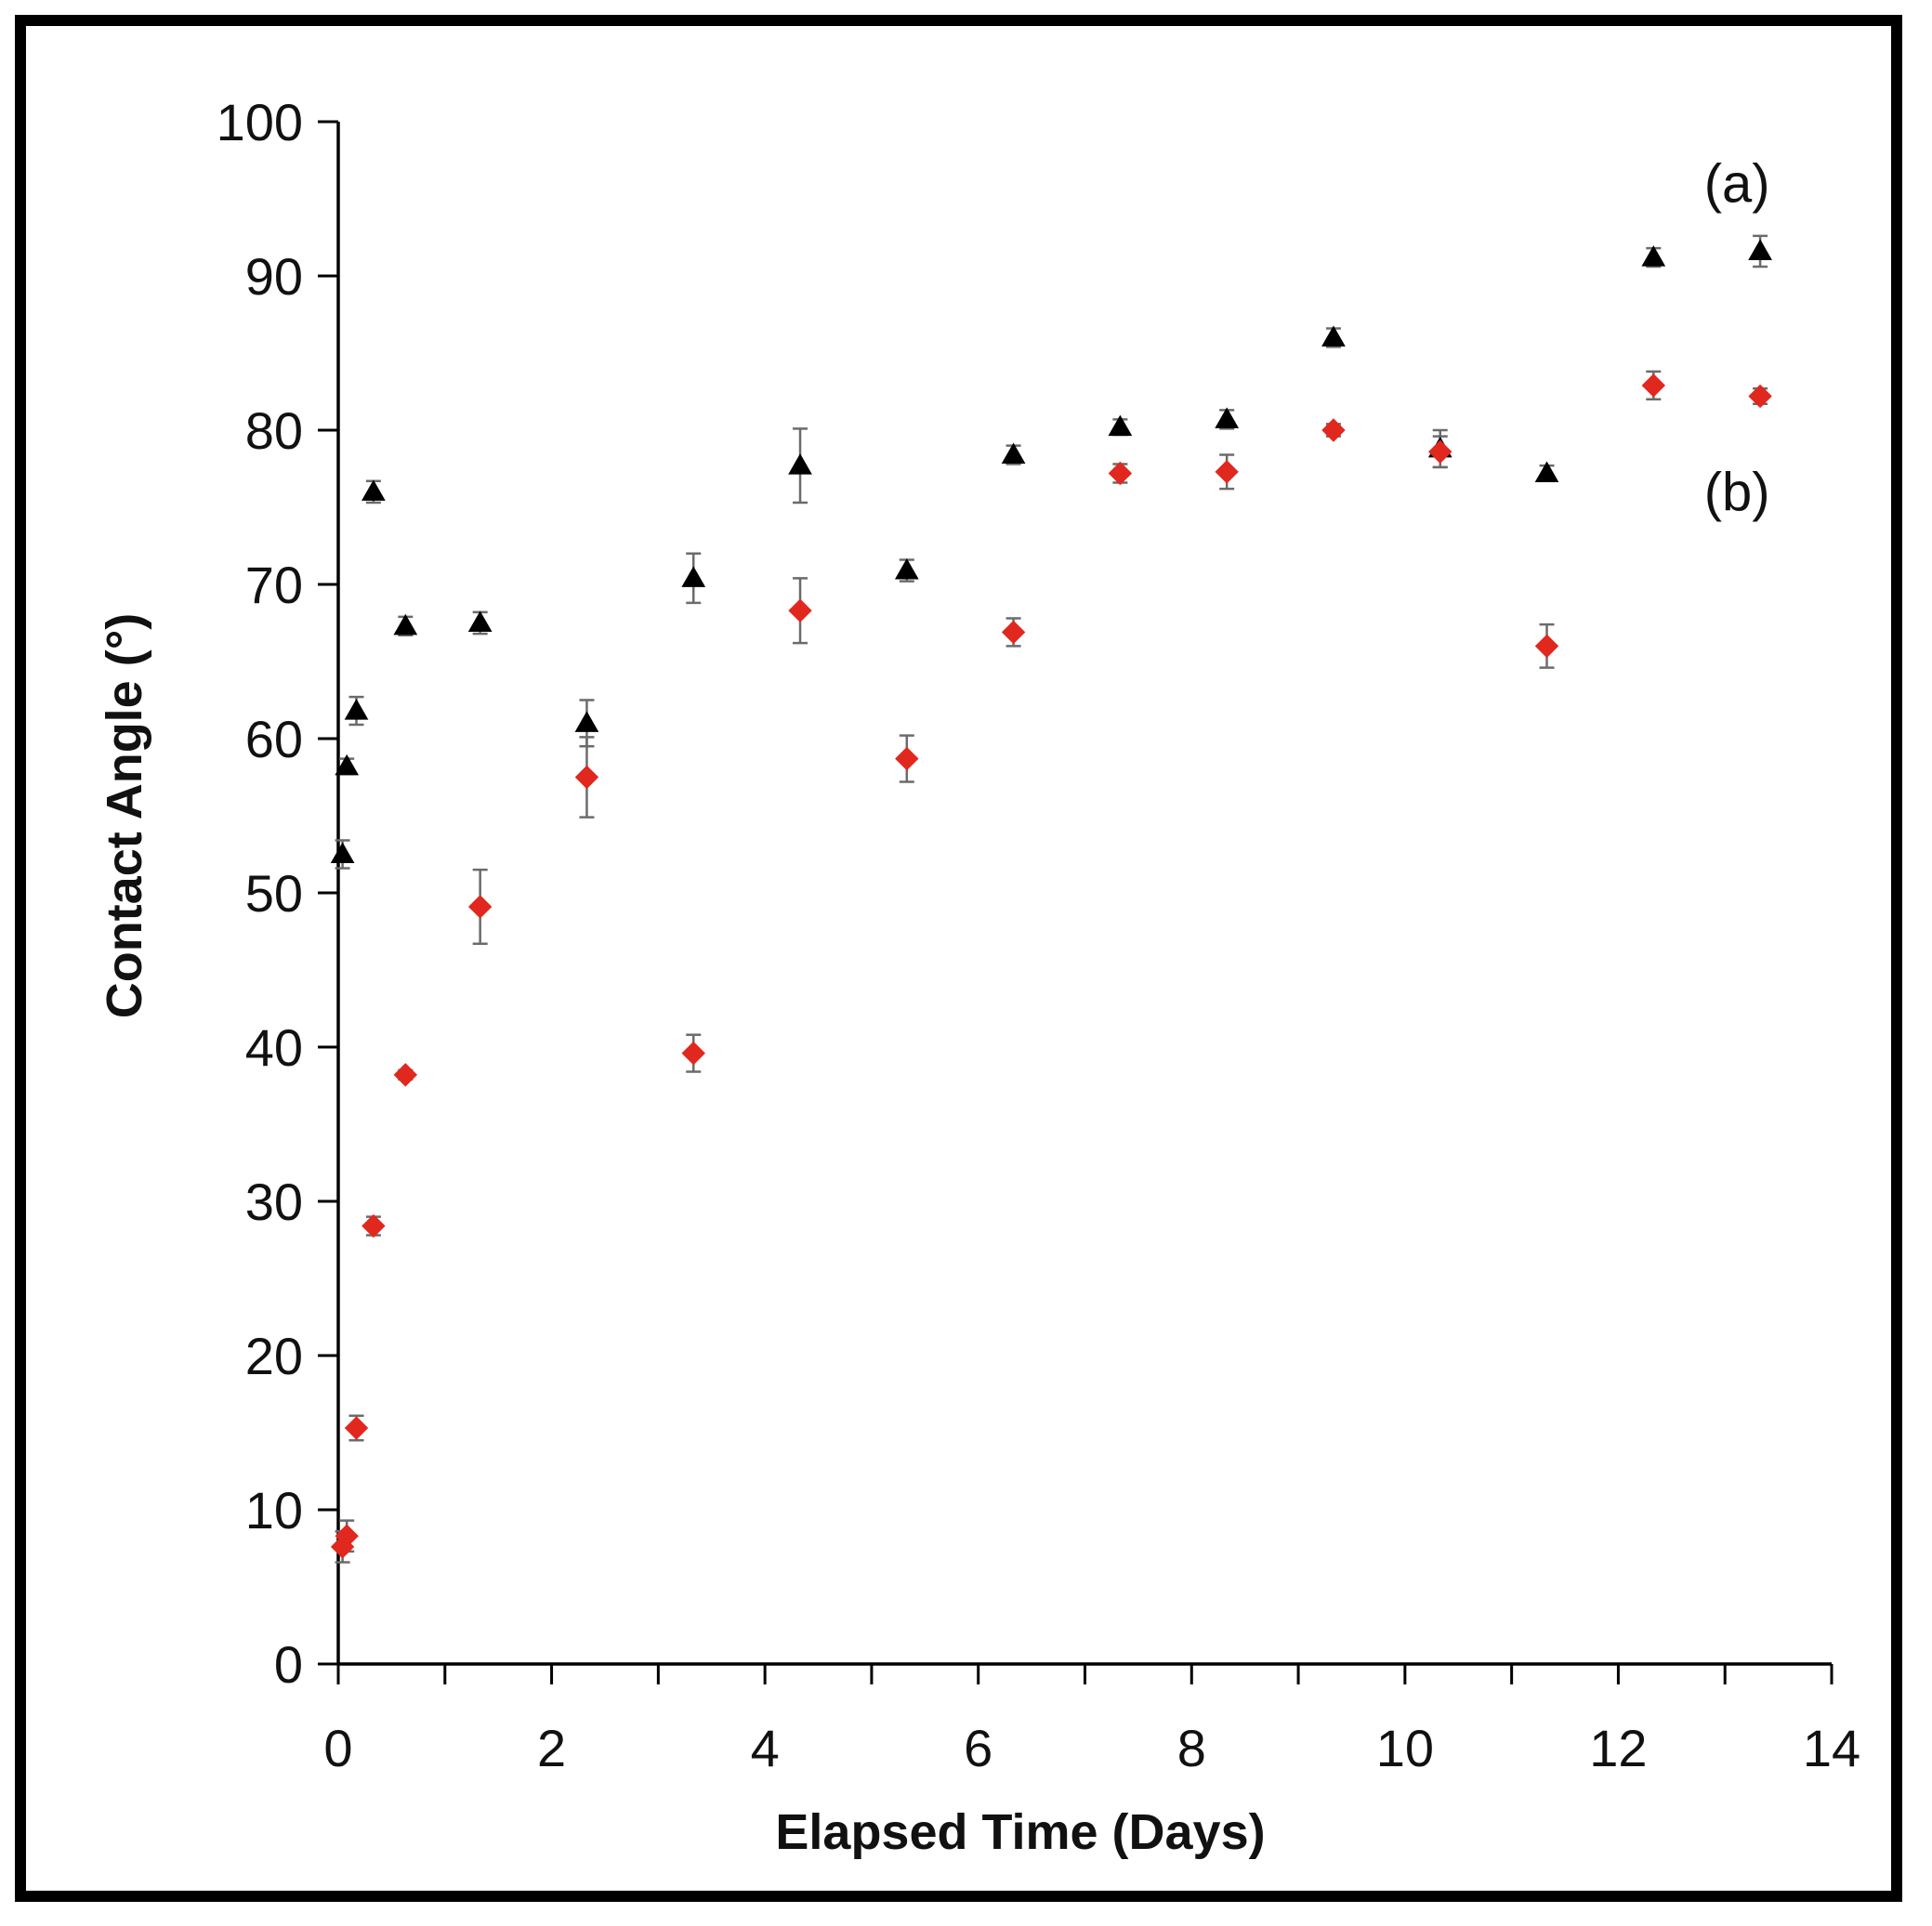  What do you see at coordinates (274, 585) in the screenshot?
I see `y-tick-label: 70` at bounding box center [274, 585].